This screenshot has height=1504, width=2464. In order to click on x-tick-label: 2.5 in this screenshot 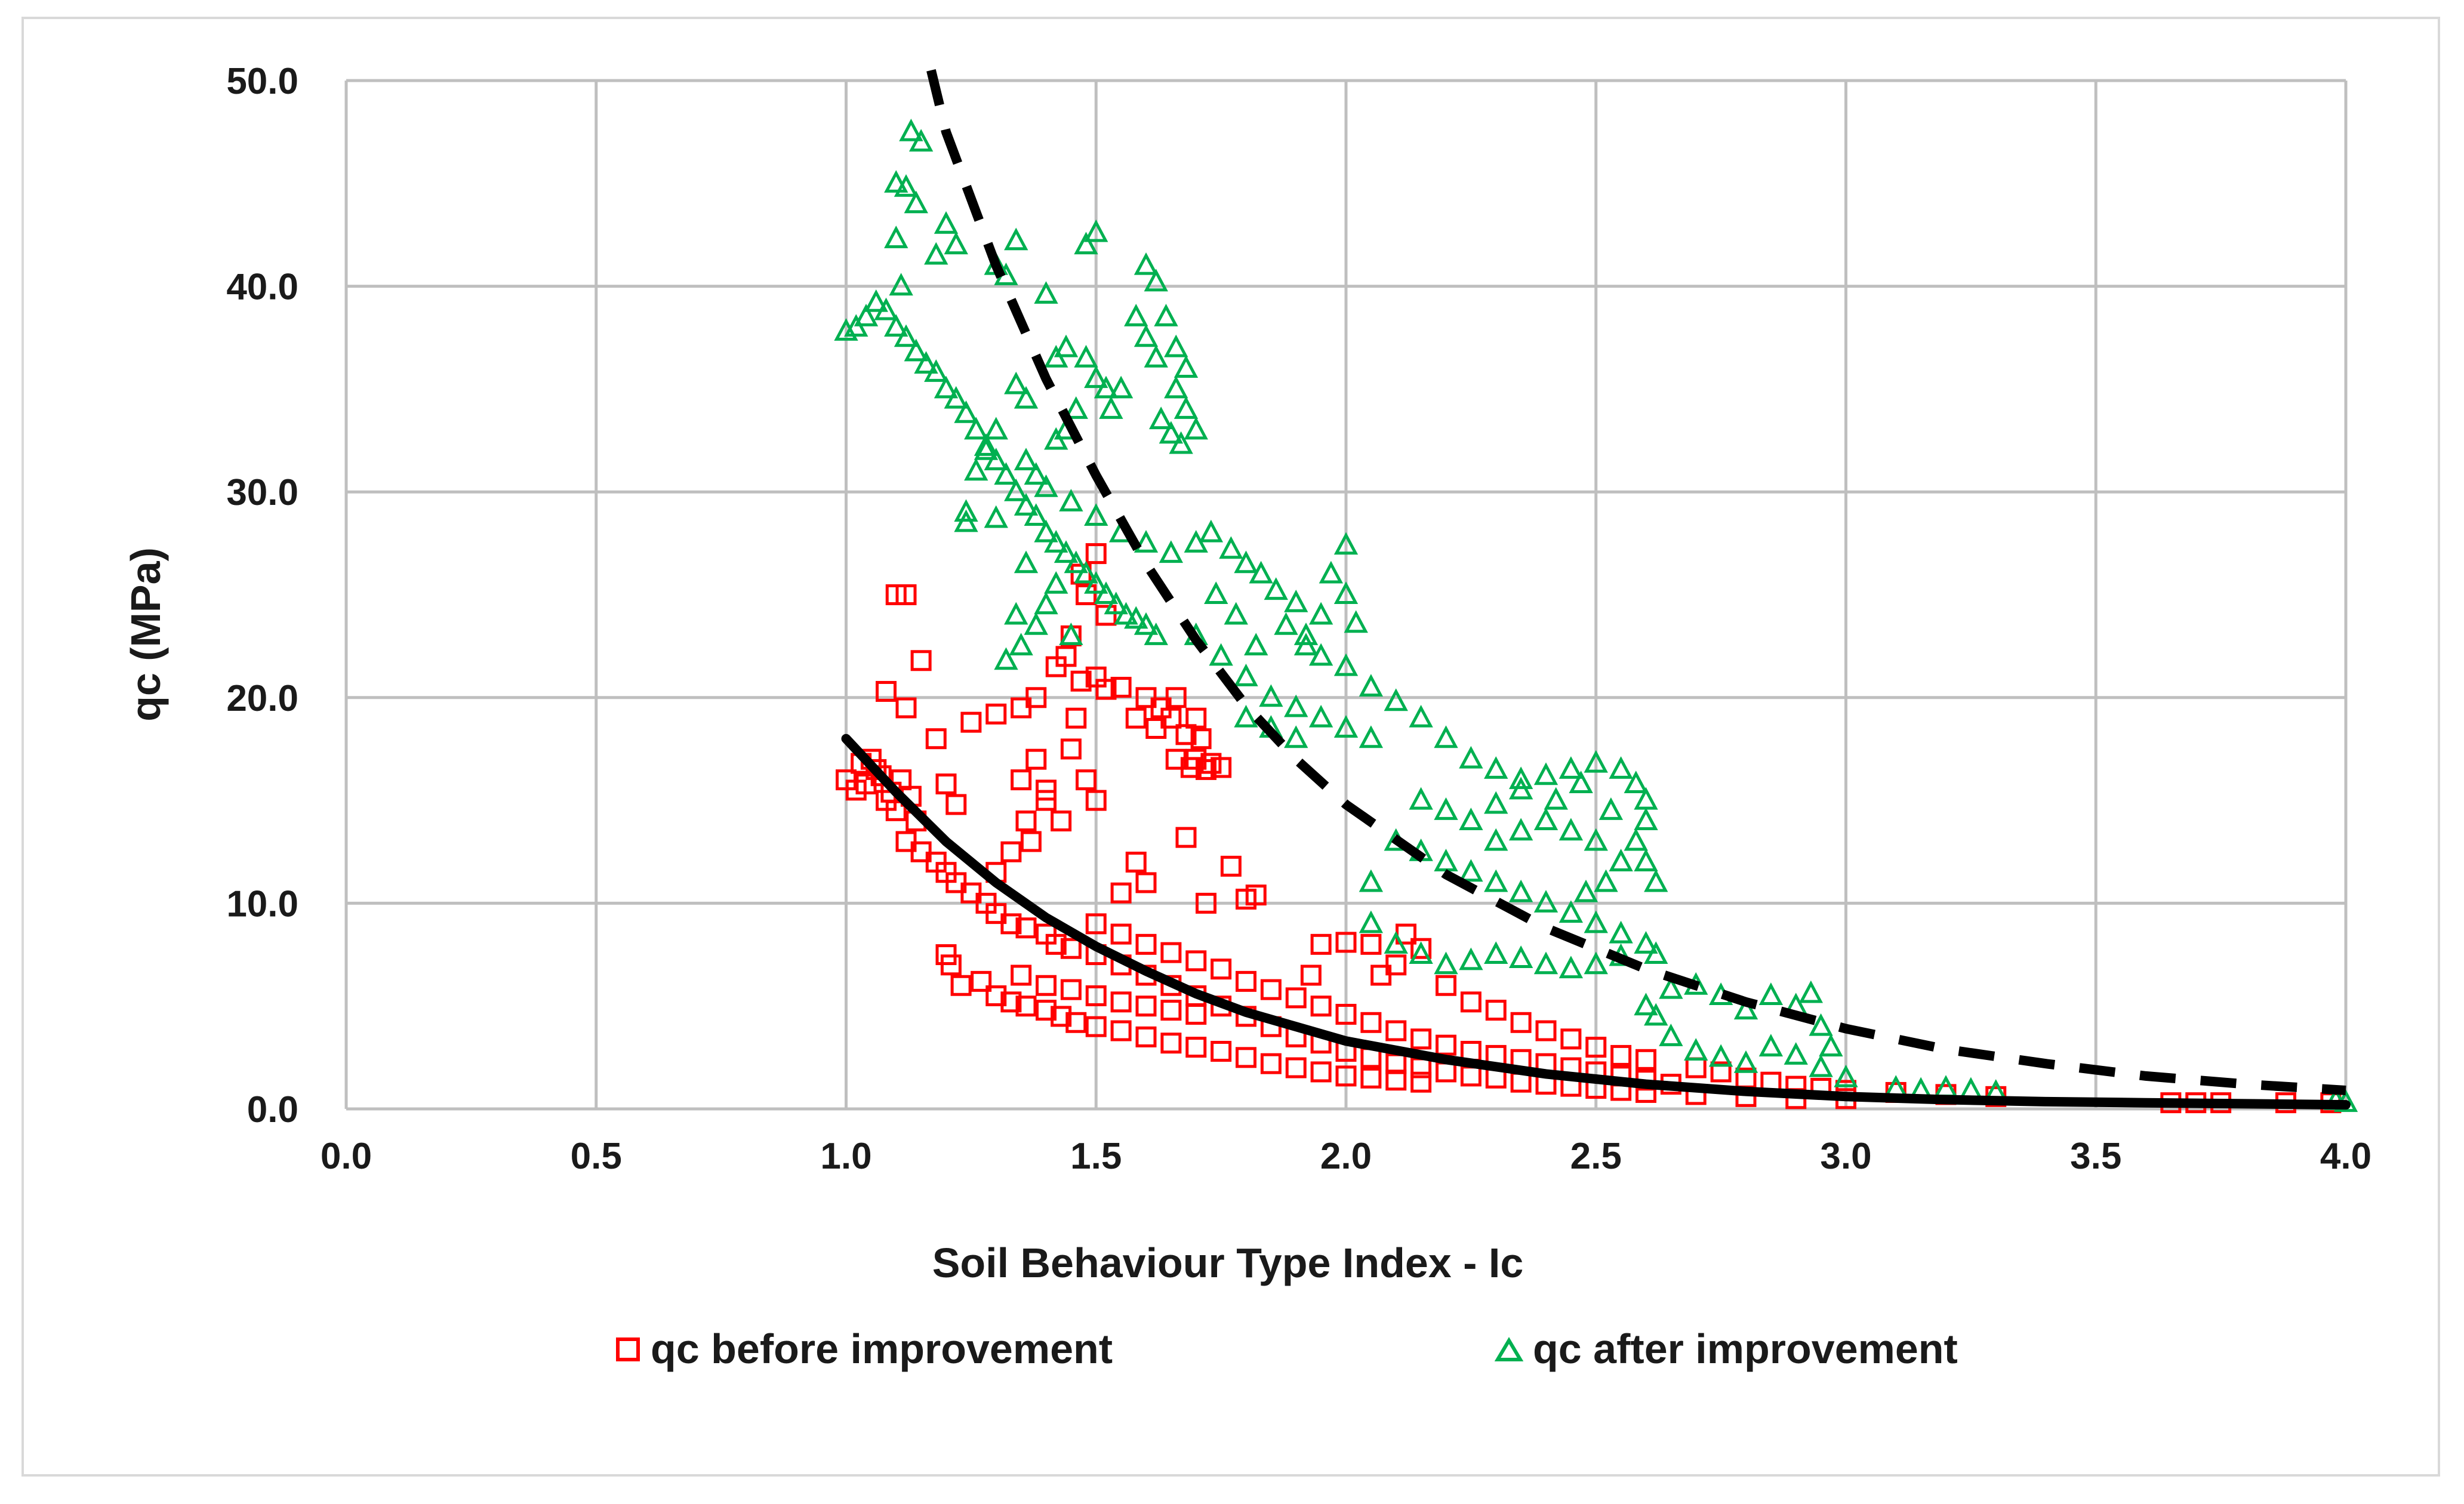, I will do `click(1596, 1156)`.